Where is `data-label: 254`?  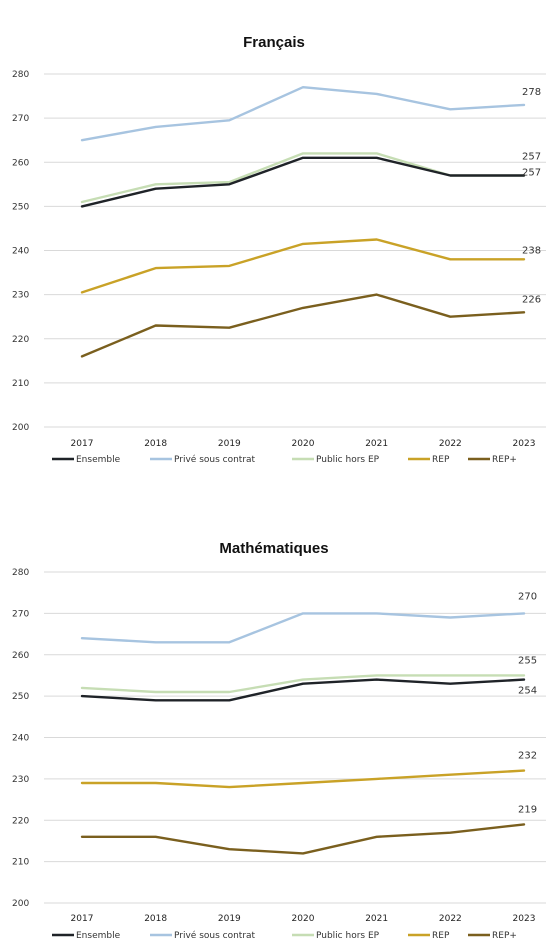 data-label: 254 is located at coordinates (527, 691).